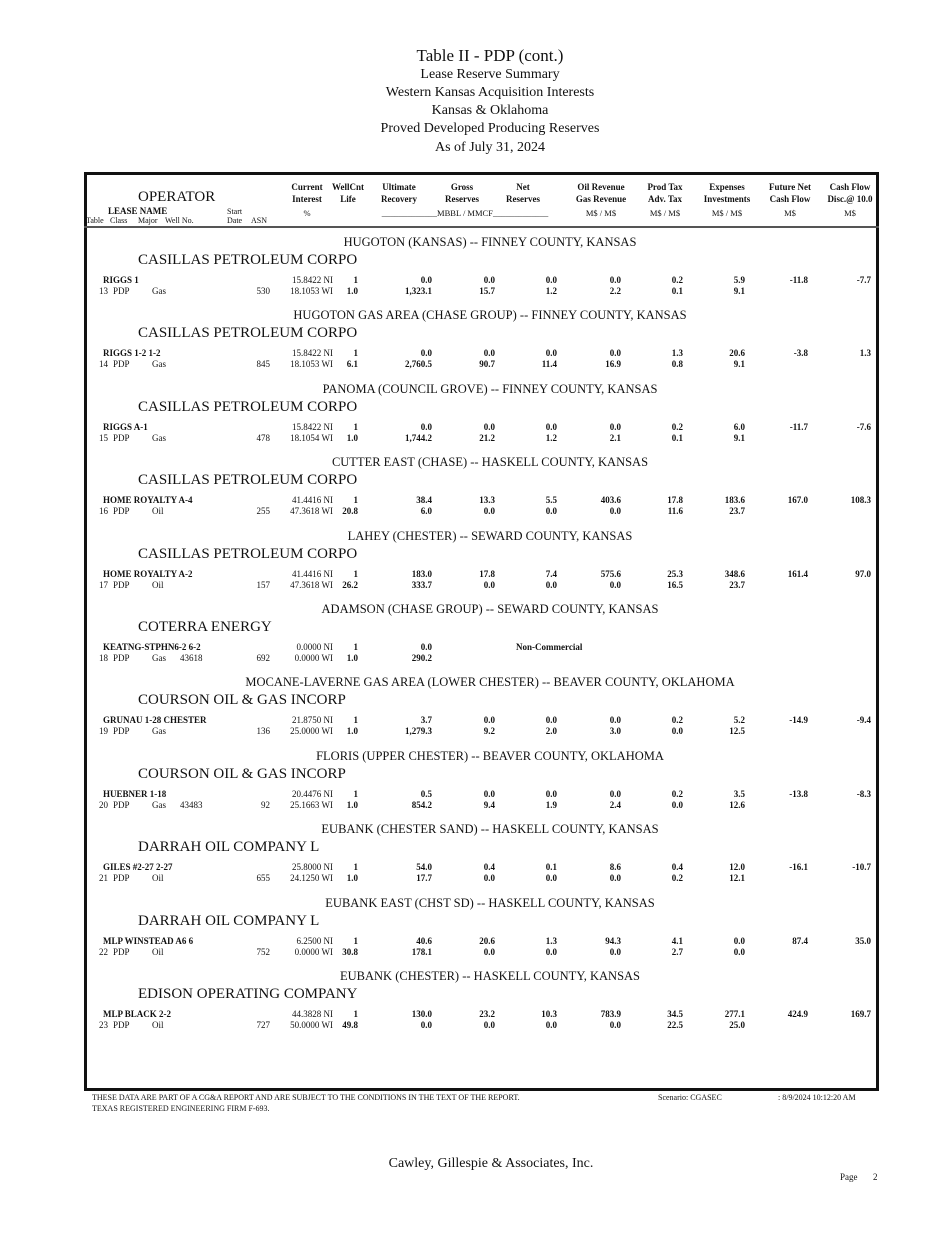 This screenshot has height=1250, width=935. I want to click on page-label: Page, so click(849, 1177).